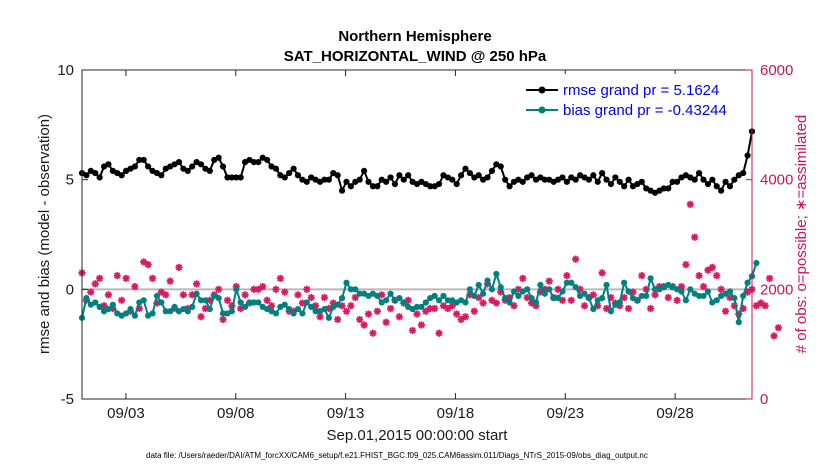 The image size is (830, 470). Describe the element at coordinates (776, 70) in the screenshot. I see `y-tick-label-right: 6000` at that location.